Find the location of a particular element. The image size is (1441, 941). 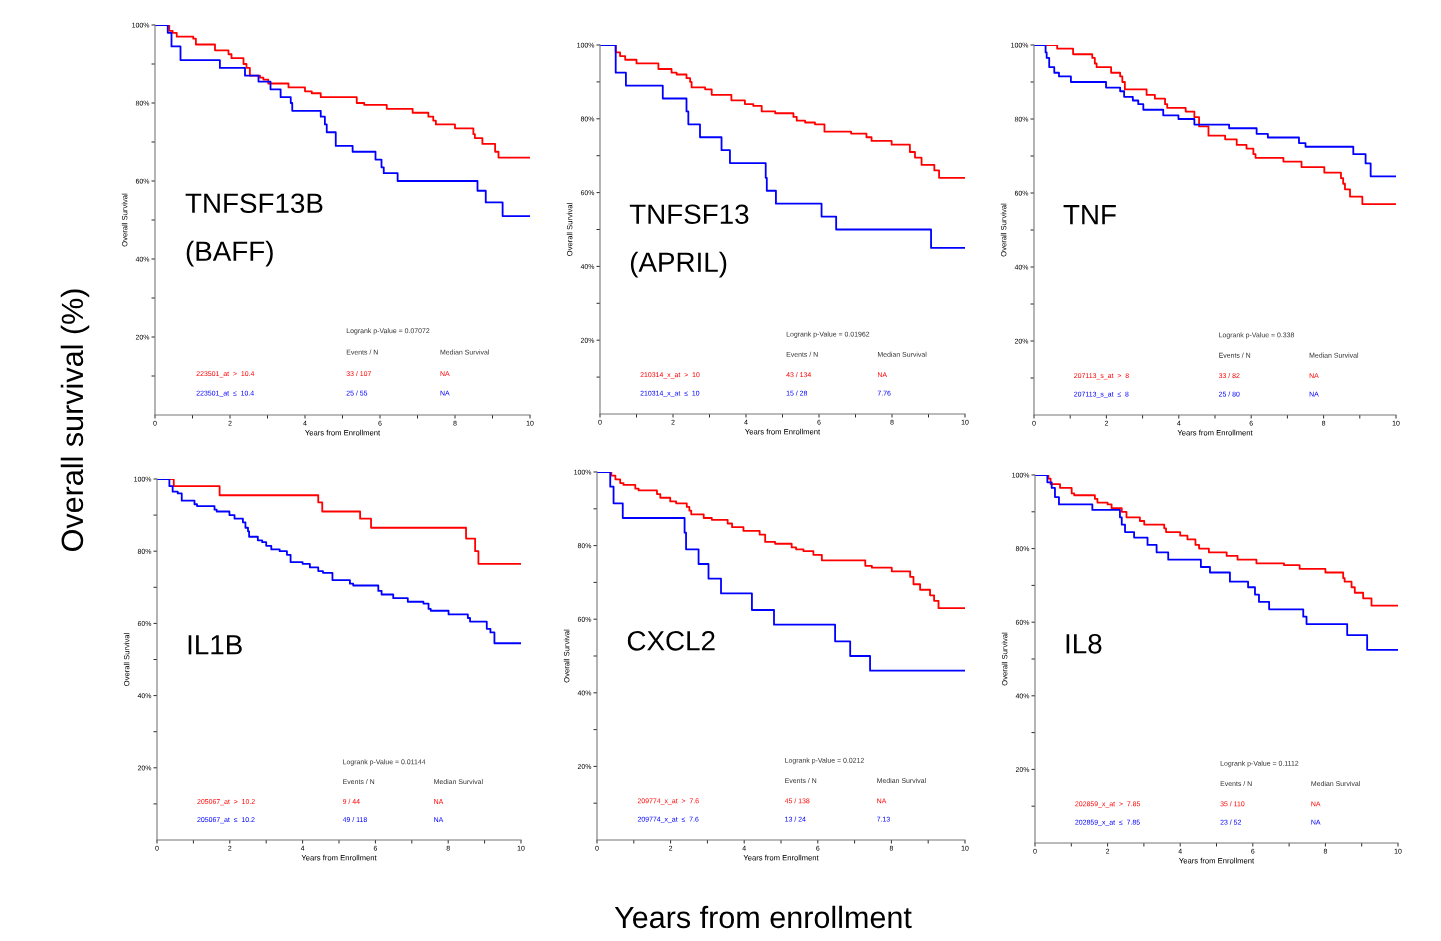

text: IL8 is located at coordinates (1084, 643).